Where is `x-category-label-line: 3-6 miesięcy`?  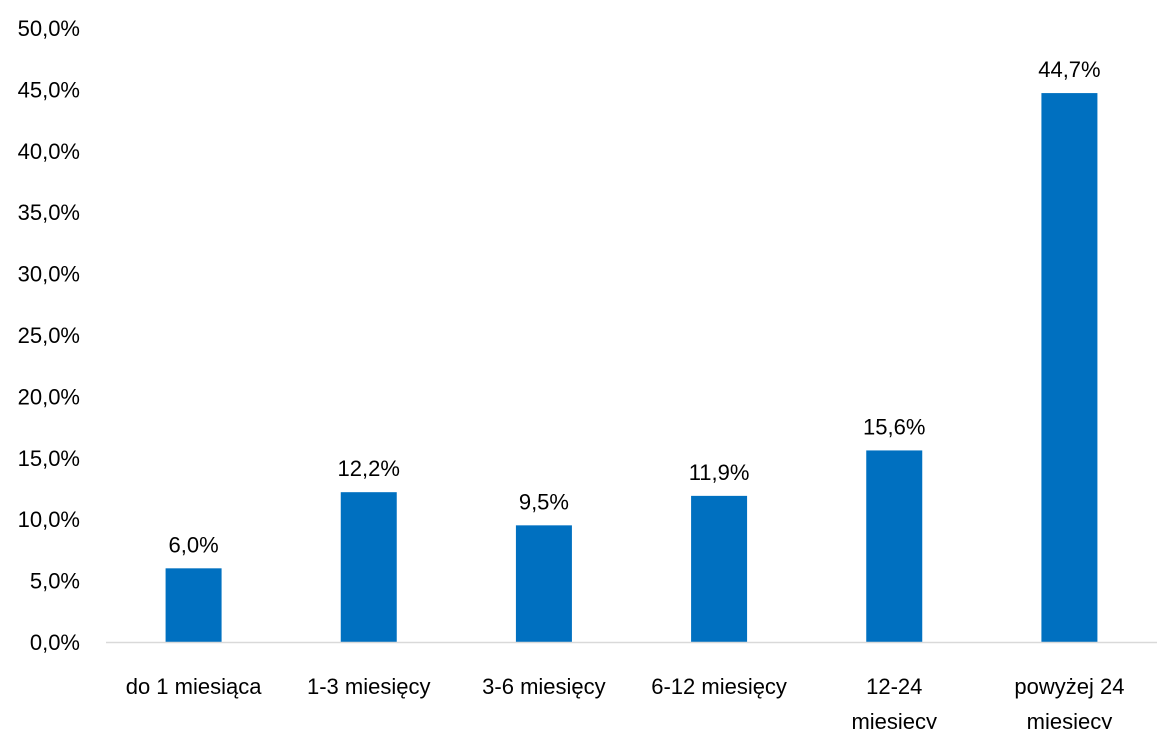
x-category-label-line: 3-6 miesięcy is located at coordinates (543, 686).